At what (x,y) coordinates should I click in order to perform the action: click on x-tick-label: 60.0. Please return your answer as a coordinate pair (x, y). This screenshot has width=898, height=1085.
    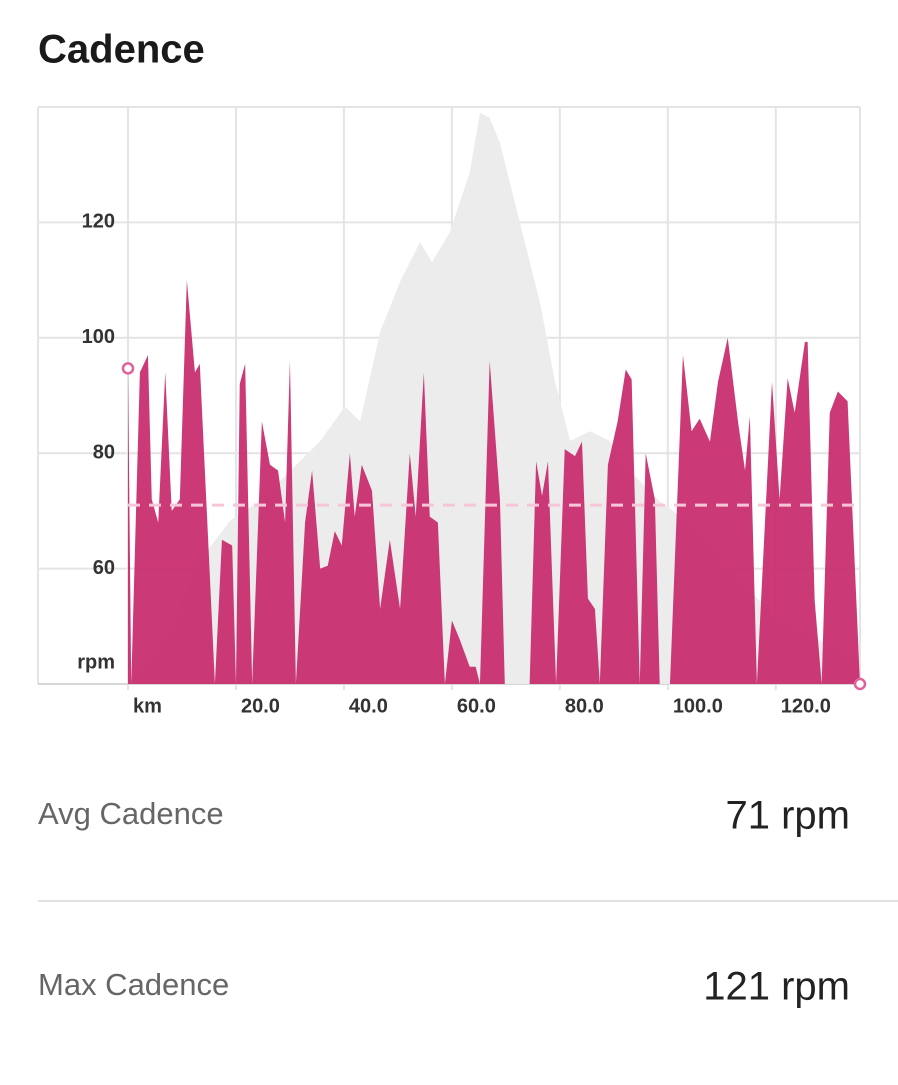
    Looking at the image, I should click on (476, 706).